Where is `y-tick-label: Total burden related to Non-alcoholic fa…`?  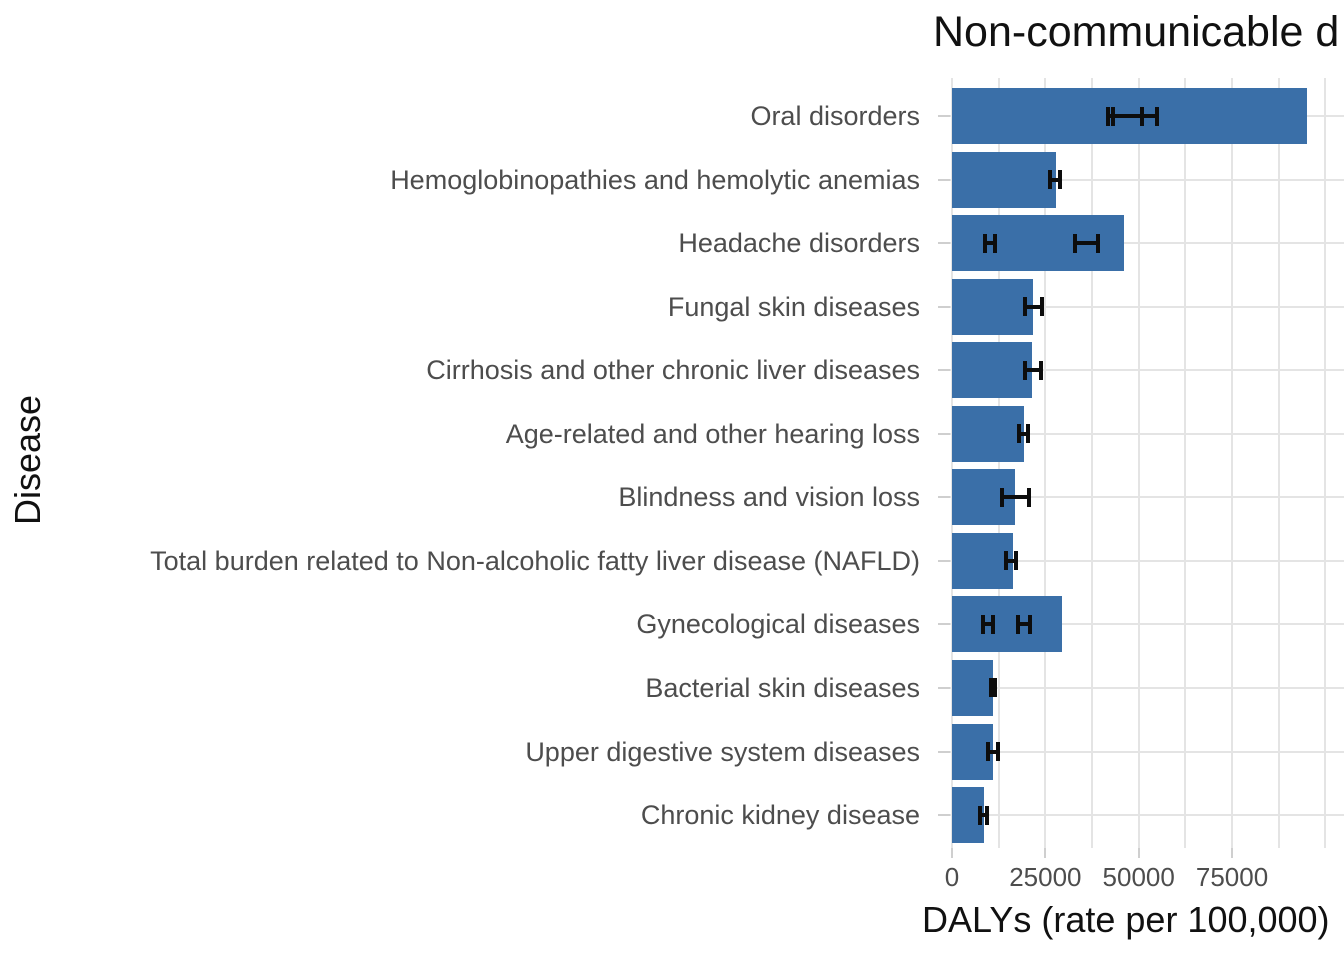
y-tick-label: Total burden related to Non-alcoholic fa… is located at coordinates (535, 560).